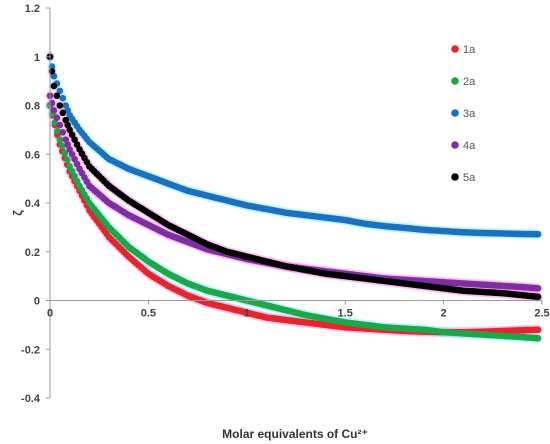  Describe the element at coordinates (32, 155) in the screenshot. I see `y-tick-label: 0.6` at that location.